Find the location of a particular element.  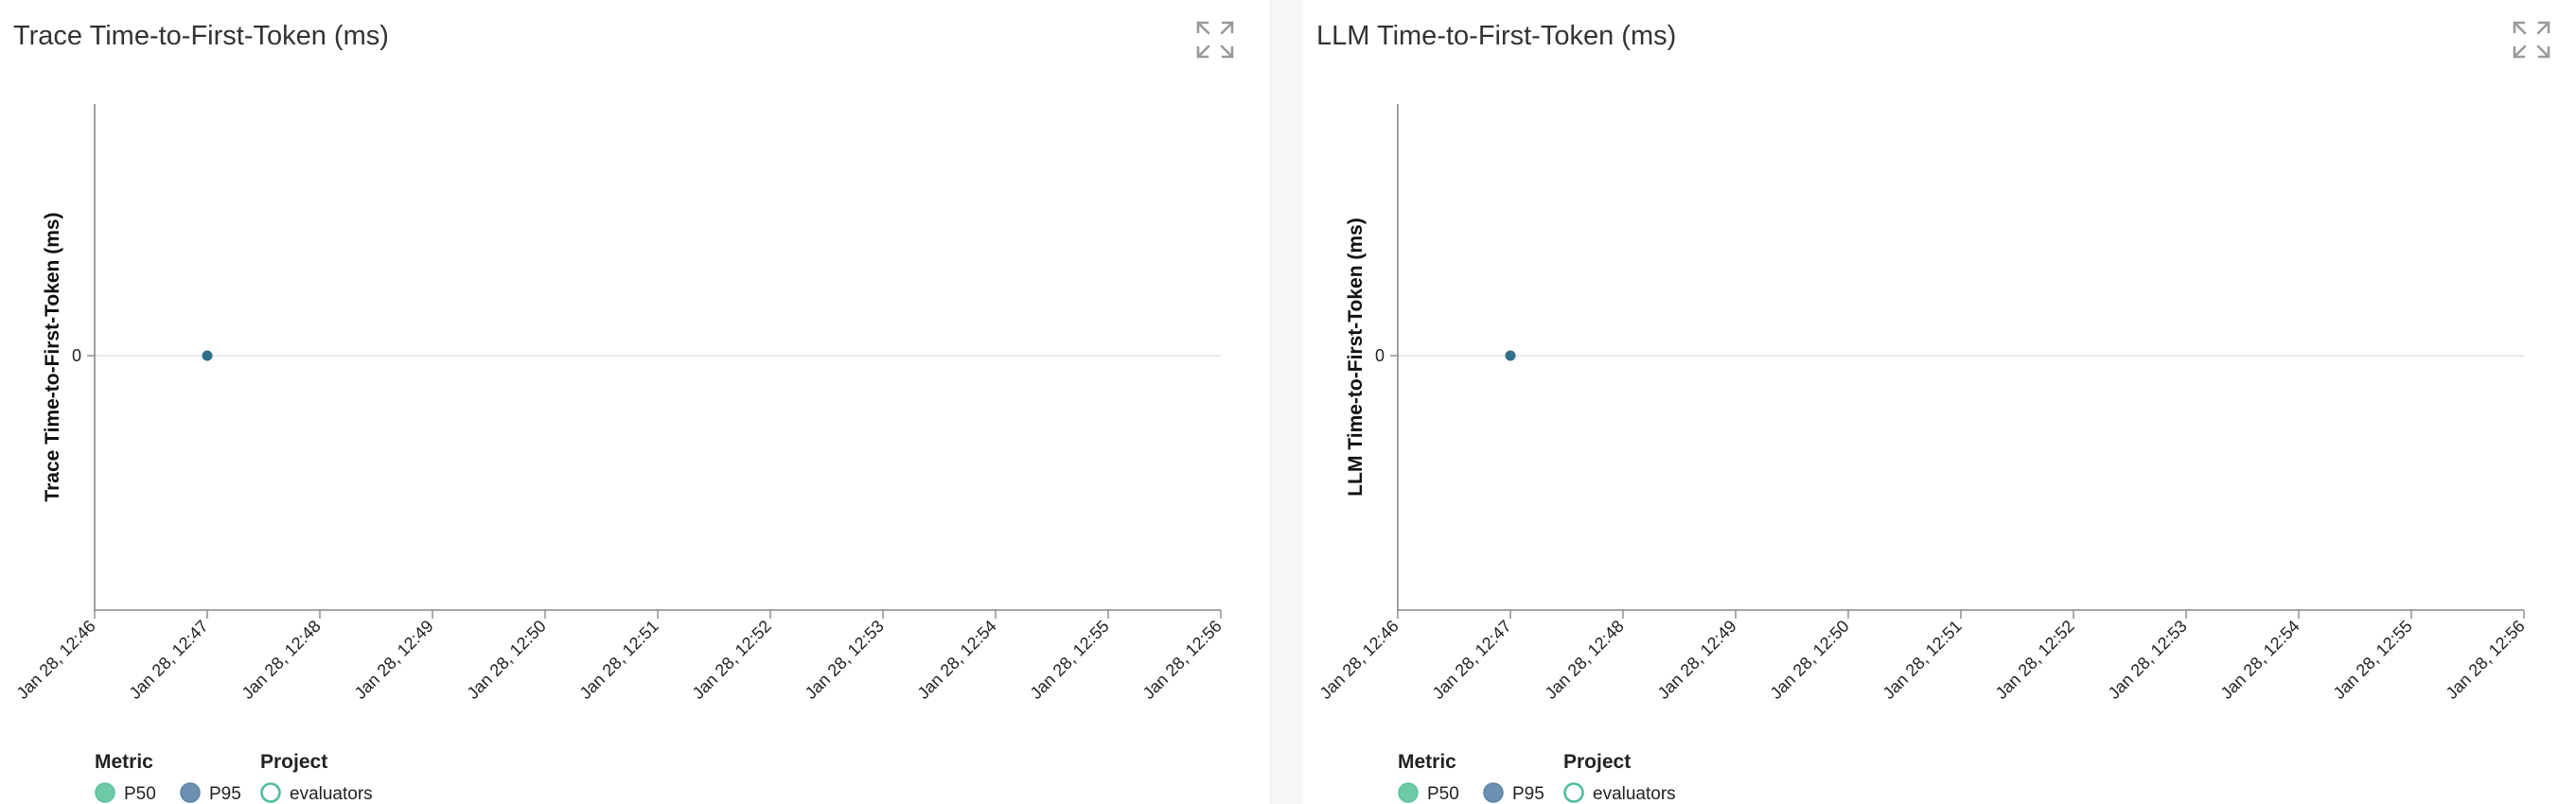

panel-title: LLM Time-to-First-Token (ms) is located at coordinates (1496, 36).